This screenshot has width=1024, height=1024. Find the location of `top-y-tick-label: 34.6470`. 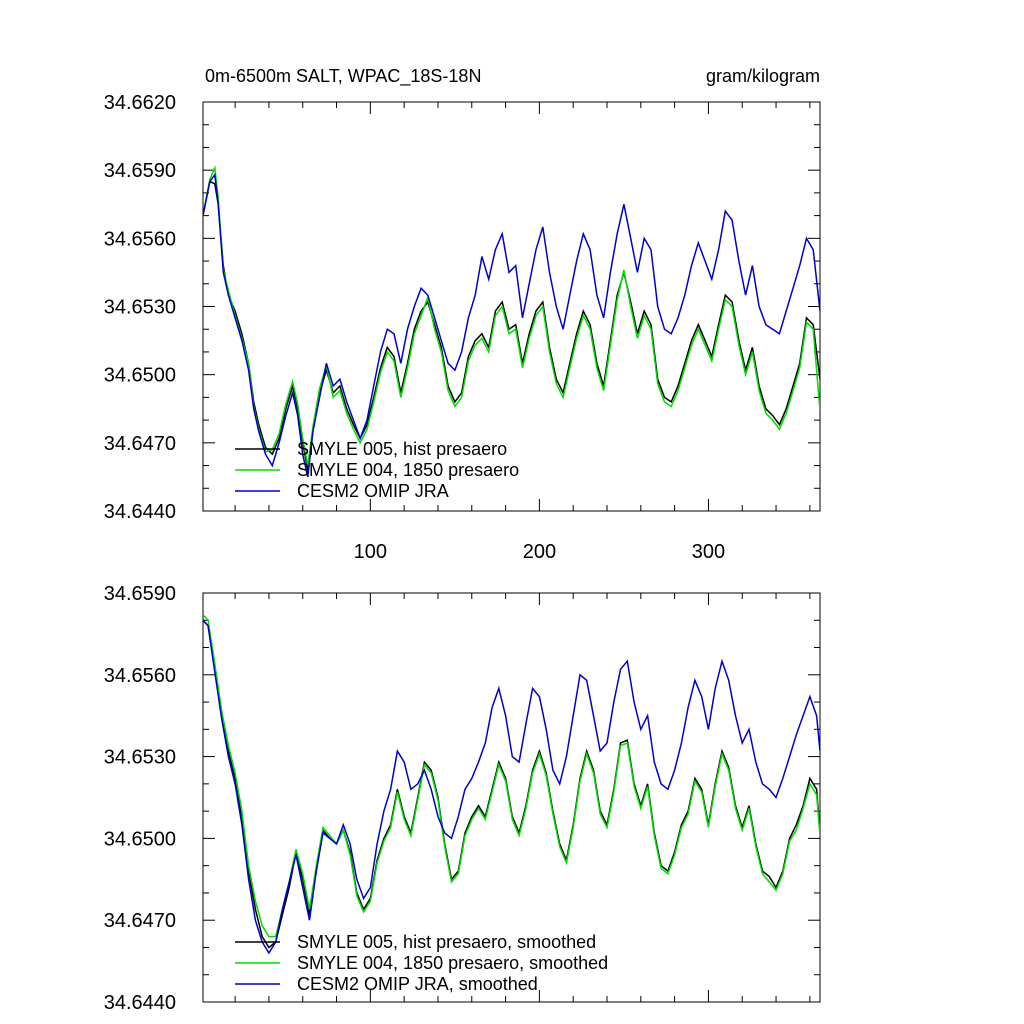

top-y-tick-label: 34.6470 is located at coordinates (140, 444).